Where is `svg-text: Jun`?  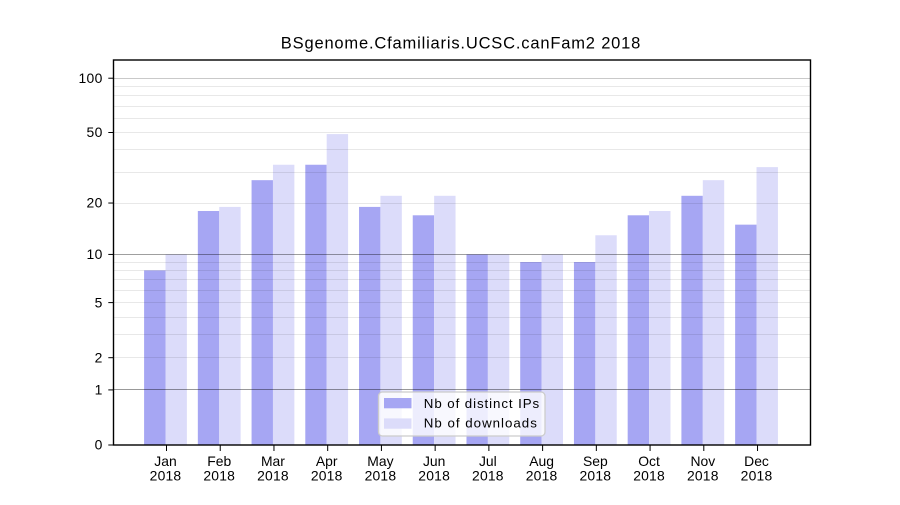 svg-text: Jun is located at coordinates (434, 461).